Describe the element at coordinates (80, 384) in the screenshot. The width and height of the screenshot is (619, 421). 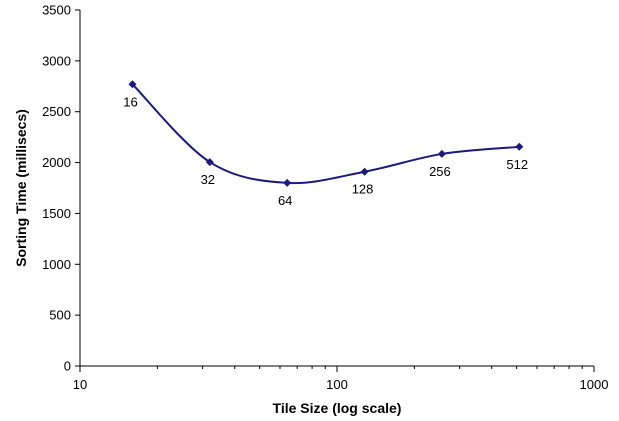
I see `x-tick-label: 10` at that location.